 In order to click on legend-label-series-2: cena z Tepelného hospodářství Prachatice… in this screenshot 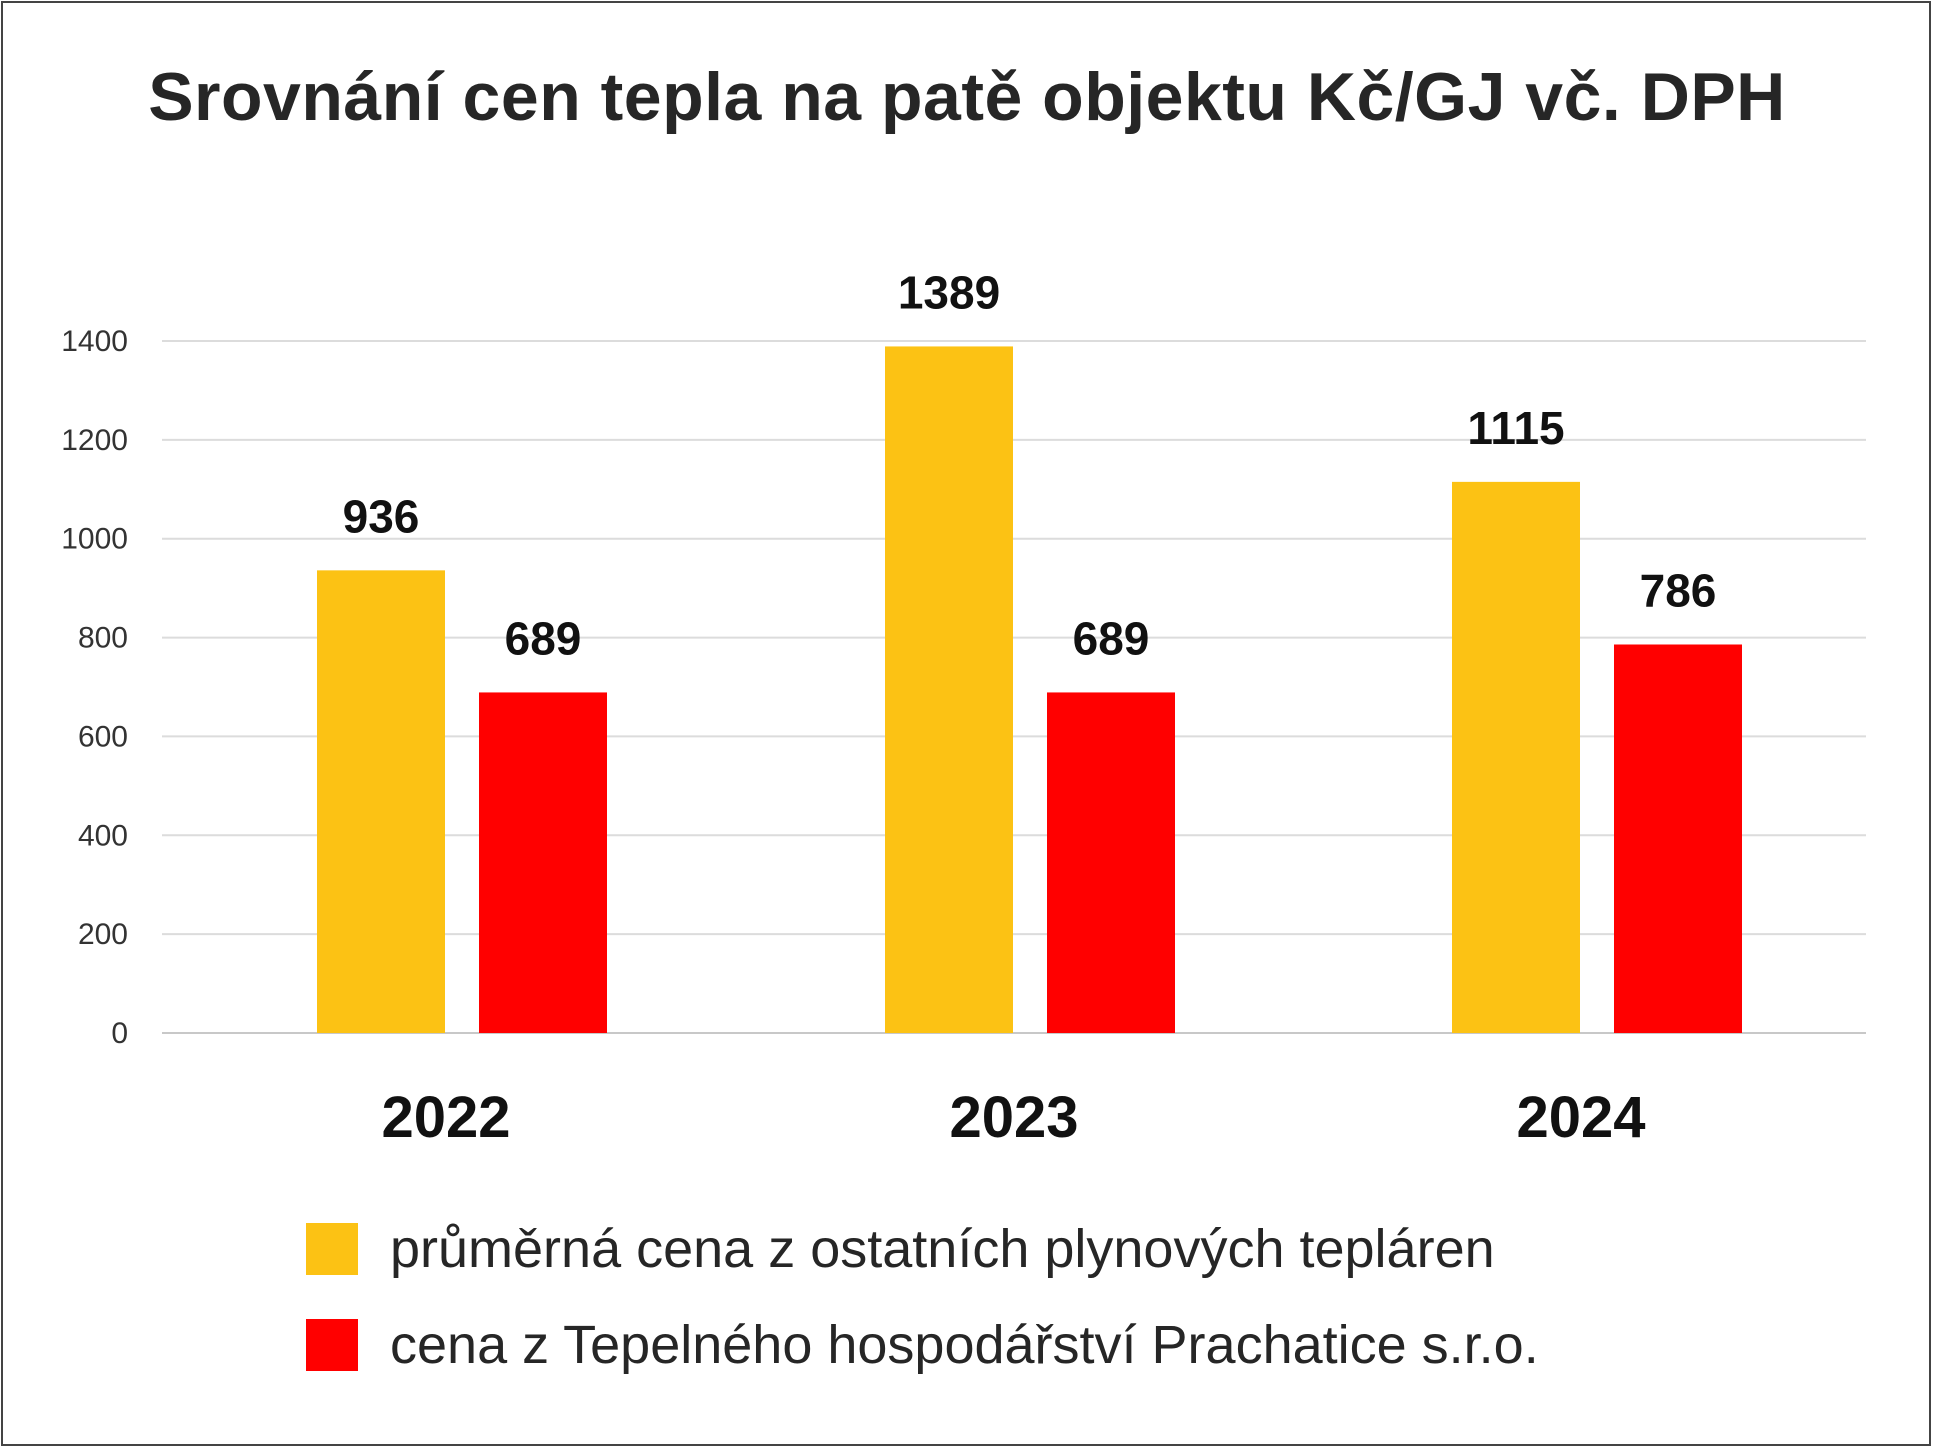, I will do `click(964, 1345)`.